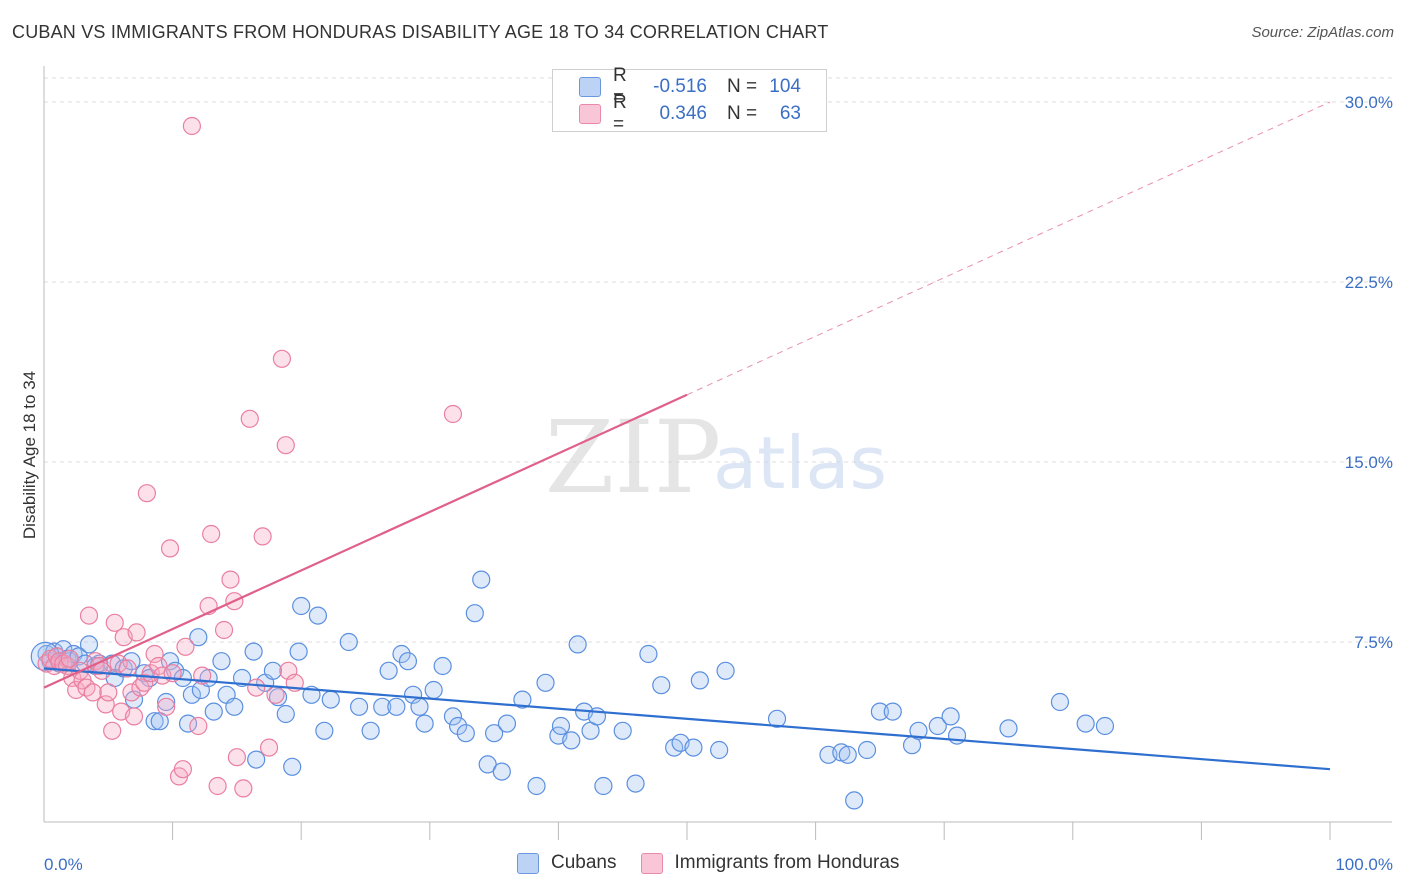 The height and width of the screenshot is (892, 1406). What do you see at coordinates (785, 86) in the screenshot?
I see `cubans-n-value: 104` at bounding box center [785, 86].